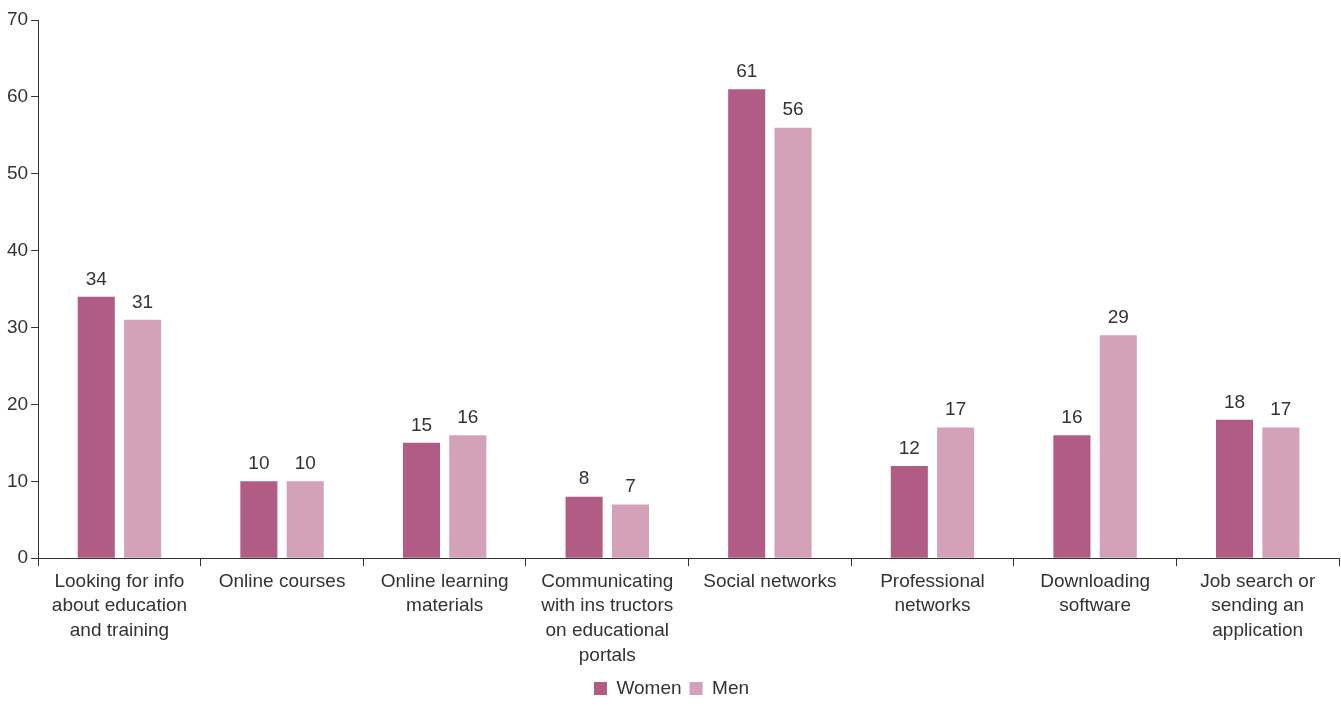 This screenshot has height=708, width=1341. I want to click on y-tick-label: 20, so click(17, 403).